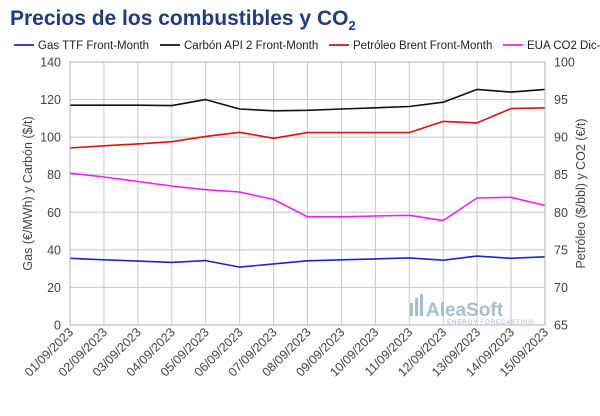 This screenshot has width=600, height=416. What do you see at coordinates (564, 63) in the screenshot?
I see `y-right-tick-7: 100` at bounding box center [564, 63].